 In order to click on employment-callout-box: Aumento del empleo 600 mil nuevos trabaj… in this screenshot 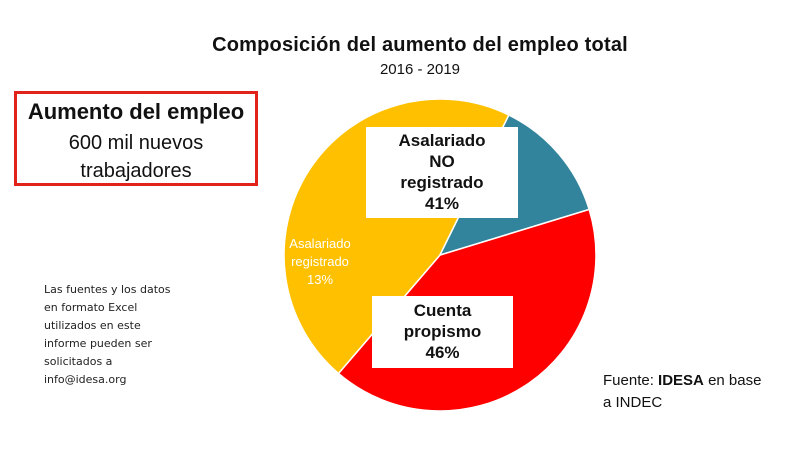, I will do `click(136, 138)`.